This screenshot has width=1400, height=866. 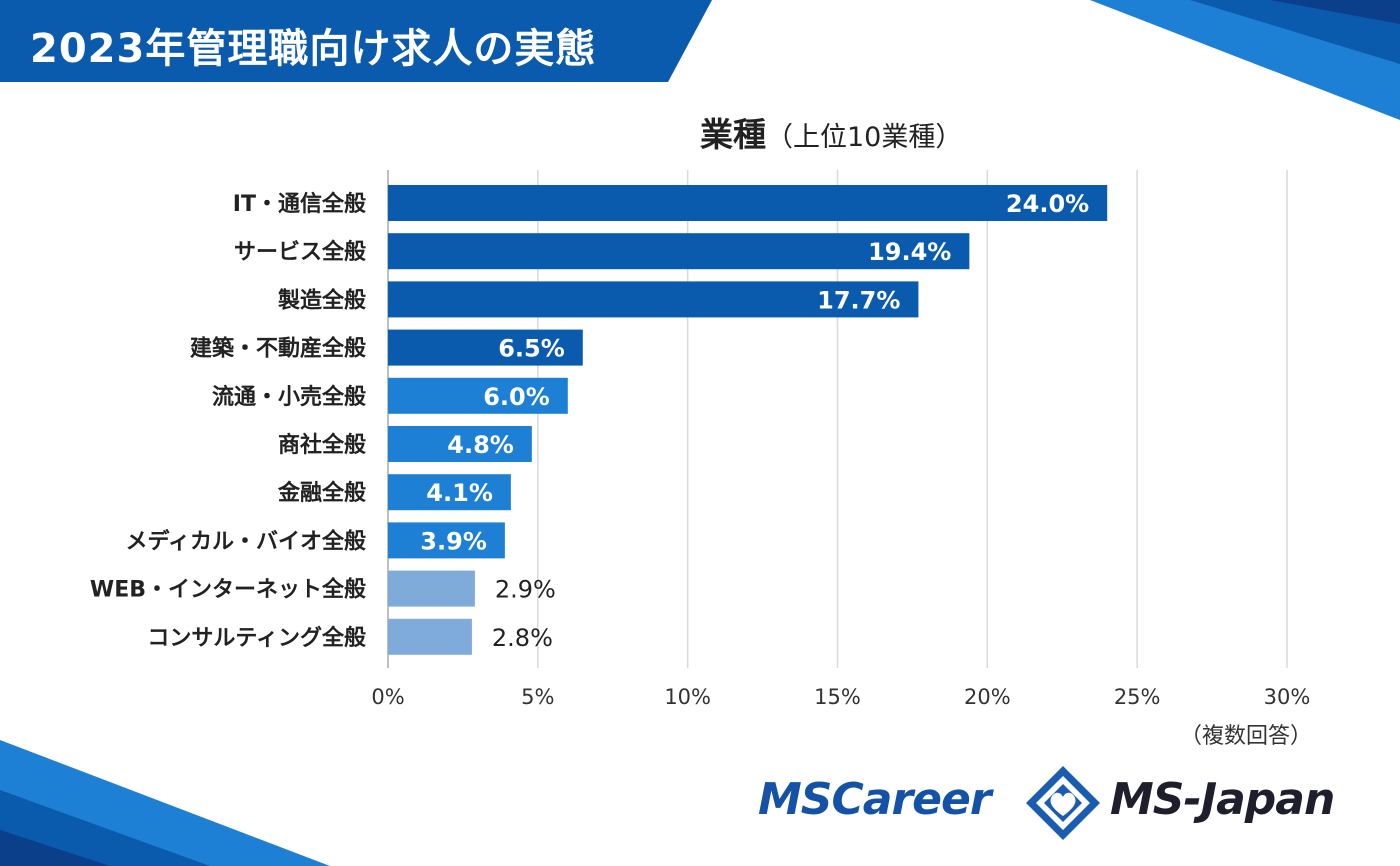 I want to click on category-label: WEB・インターネット全般, so click(x=228, y=590).